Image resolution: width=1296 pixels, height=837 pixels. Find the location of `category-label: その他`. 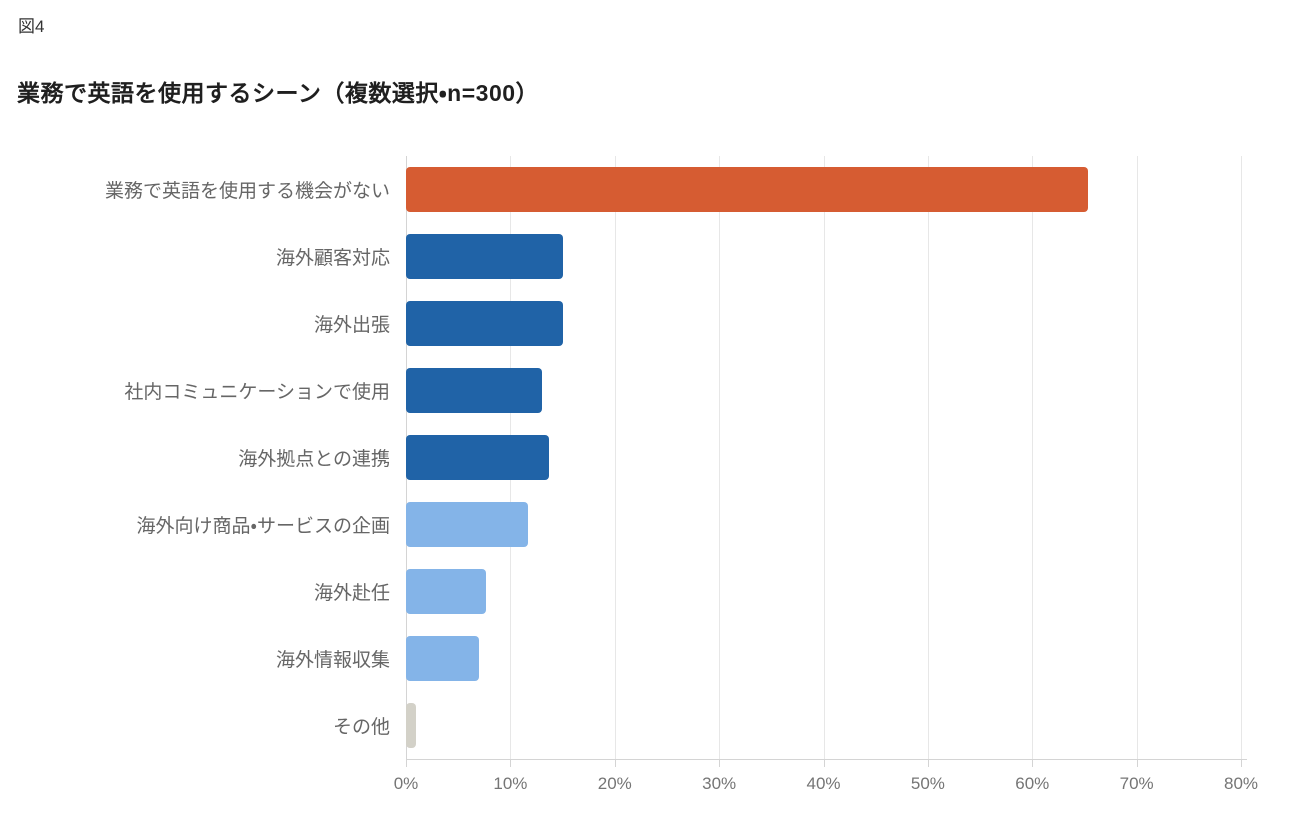

category-label: その他 is located at coordinates (361, 727).